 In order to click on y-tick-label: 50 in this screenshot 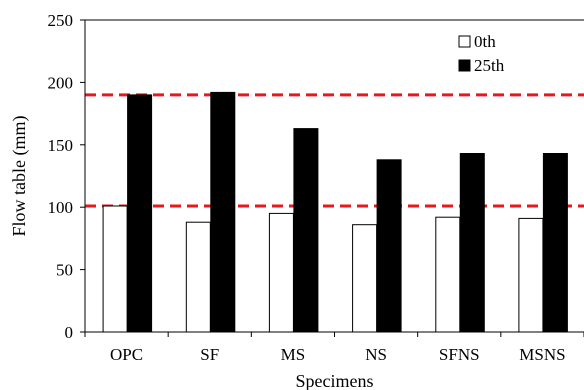, I will do `click(64, 270)`.